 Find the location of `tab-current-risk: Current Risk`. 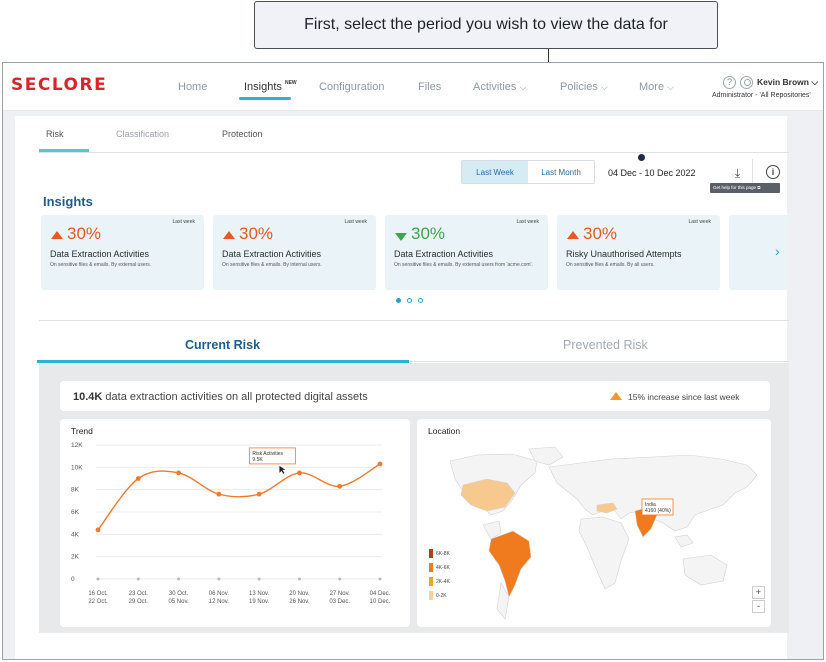

tab-current-risk: Current Risk is located at coordinates (223, 345).